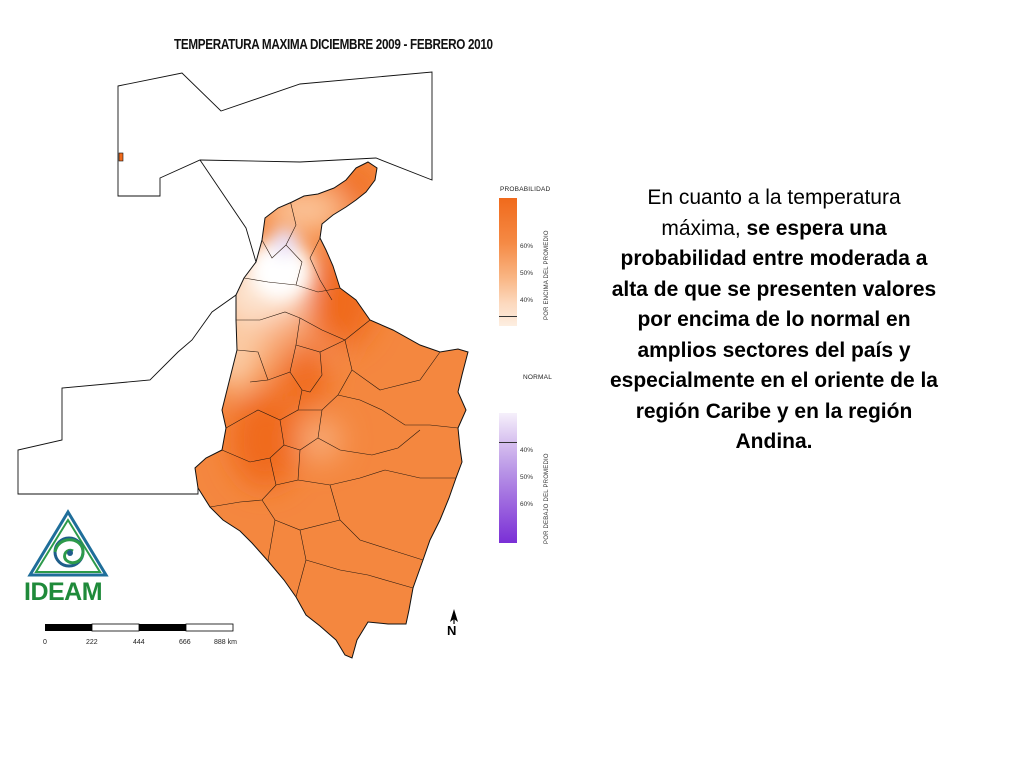  What do you see at coordinates (527, 450) in the screenshot?
I see `legend-below-tick-40: 40%` at bounding box center [527, 450].